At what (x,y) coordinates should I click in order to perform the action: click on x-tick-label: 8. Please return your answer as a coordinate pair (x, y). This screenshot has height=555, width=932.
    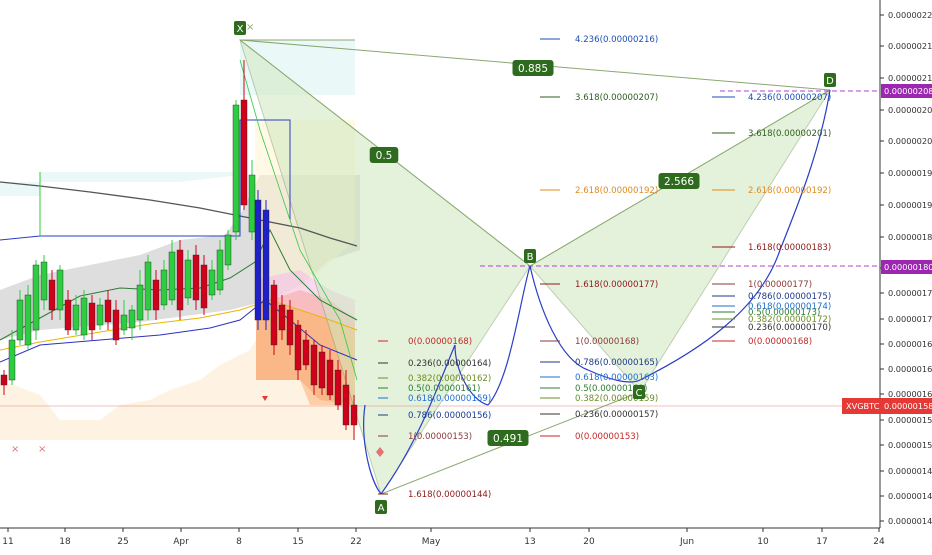
    Looking at the image, I should click on (239, 542).